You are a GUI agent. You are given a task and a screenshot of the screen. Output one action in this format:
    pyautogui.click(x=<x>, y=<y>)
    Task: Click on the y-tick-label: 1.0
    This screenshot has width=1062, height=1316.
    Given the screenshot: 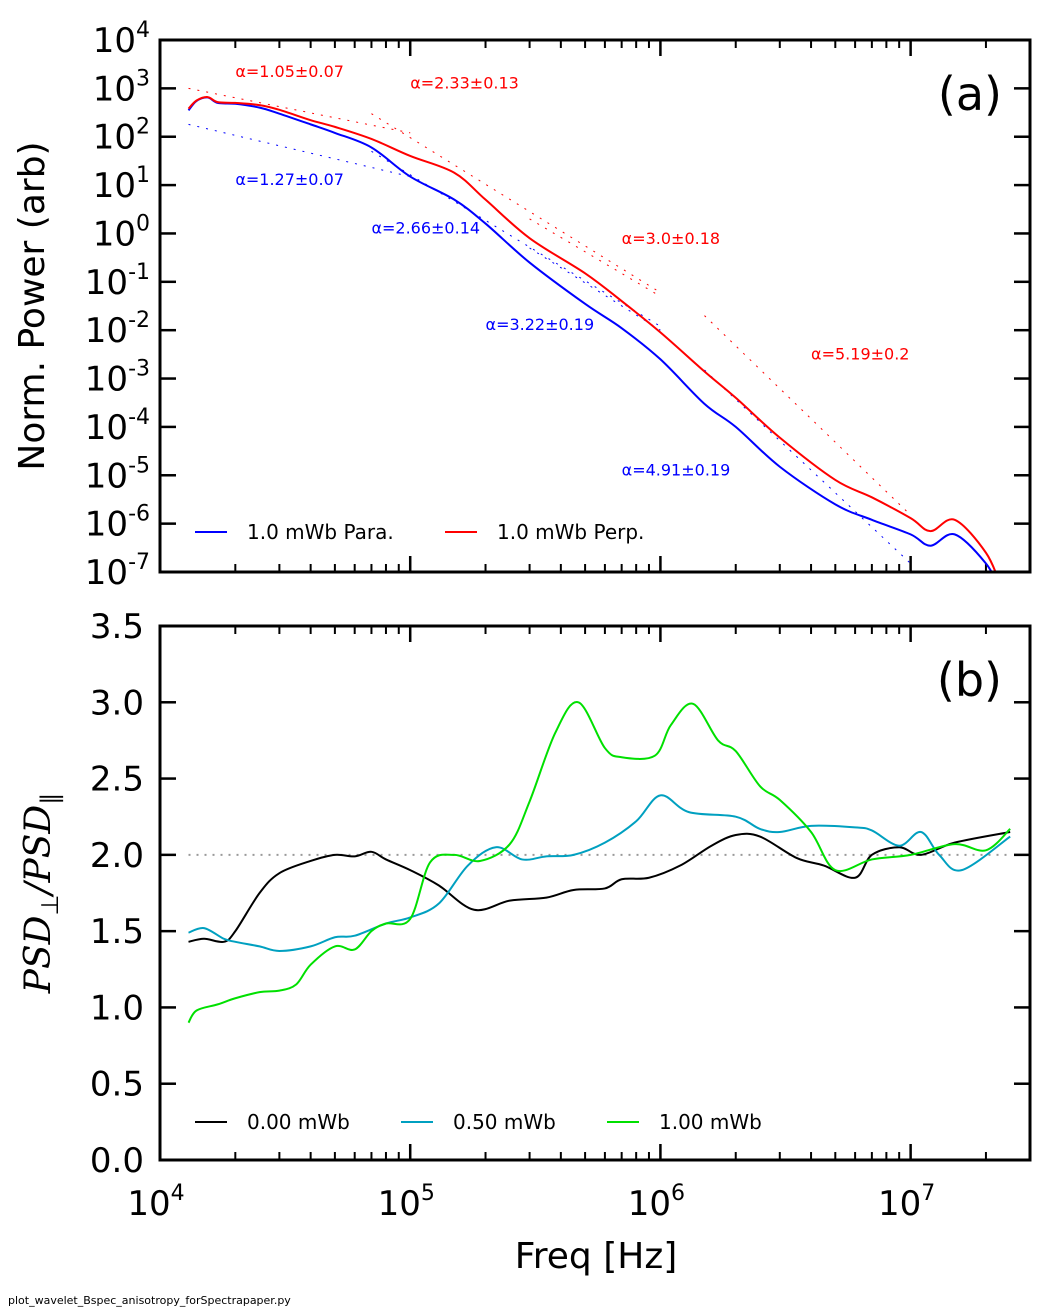 What is the action you would take?
    pyautogui.click(x=117, y=1008)
    